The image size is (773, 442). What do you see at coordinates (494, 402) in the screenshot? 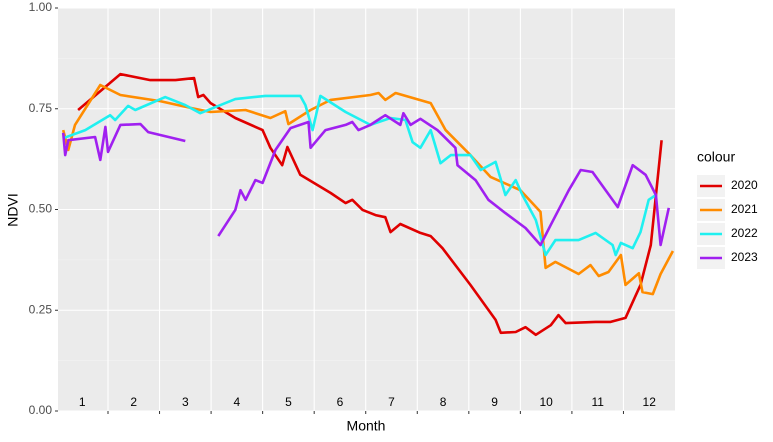
I see `x-tick-label: 9` at bounding box center [494, 402].